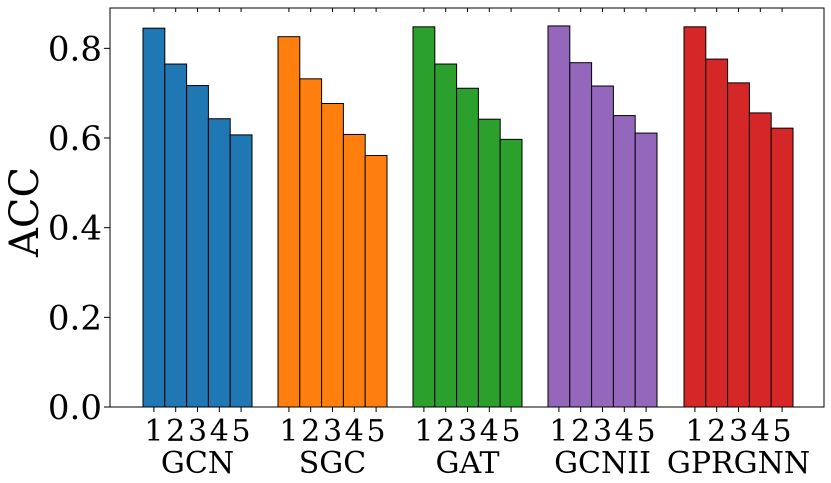 The width and height of the screenshot is (831, 483). I want to click on y-axis-ticks: 0.0 0.2 0.4 0.6 0.8, so click(79, 228).